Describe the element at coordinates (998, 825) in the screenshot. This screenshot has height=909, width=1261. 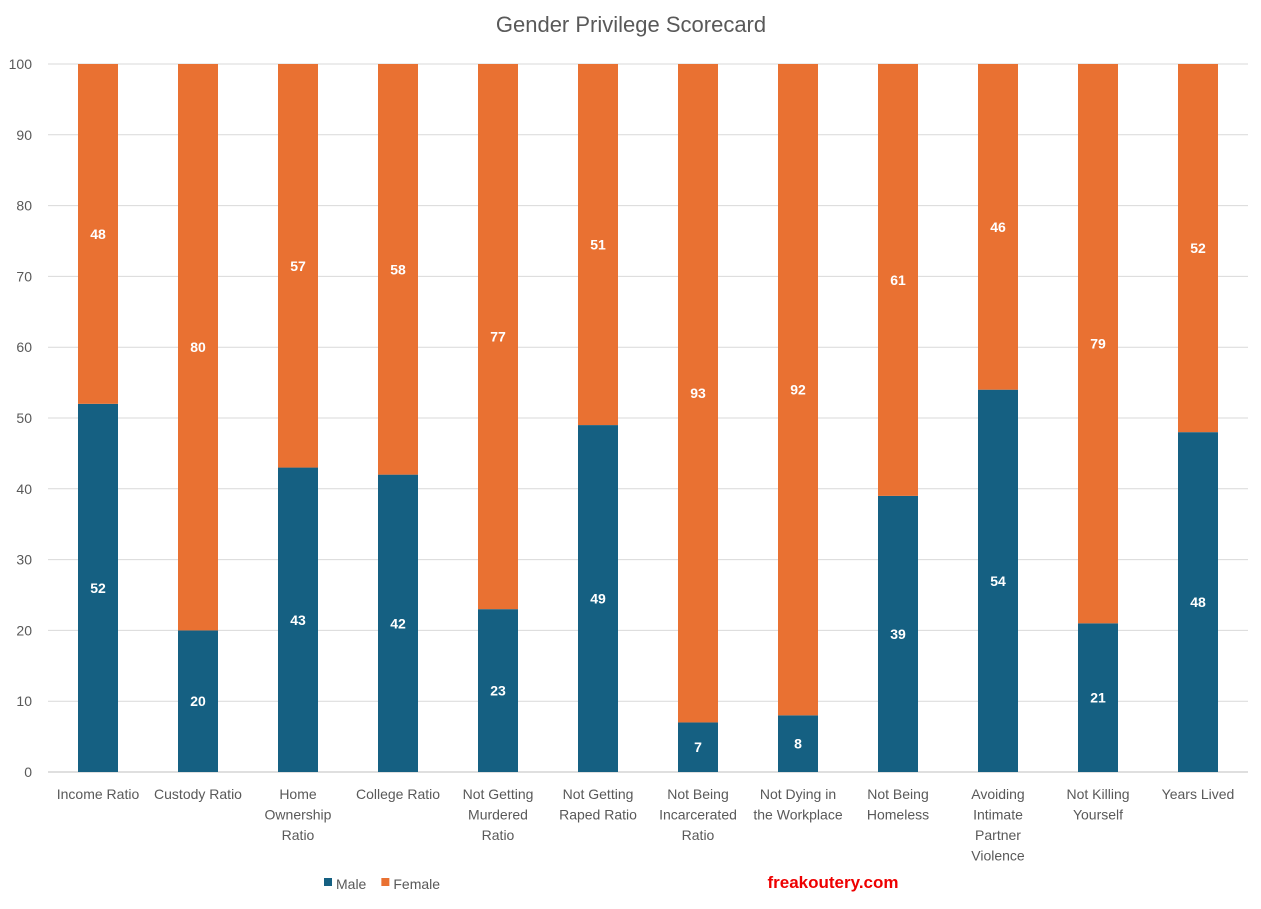
I see `x-category-label: Avoiding Intimate Partner Violence` at that location.